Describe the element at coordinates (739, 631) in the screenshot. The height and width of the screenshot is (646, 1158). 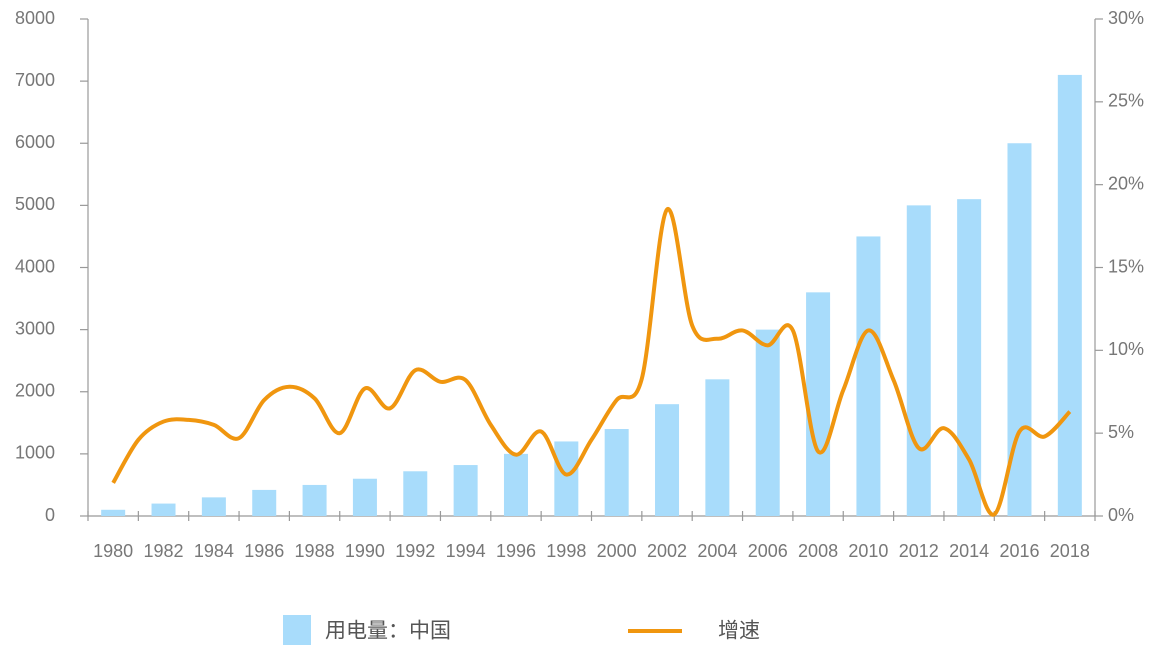
I see `legend-label: 增速` at that location.